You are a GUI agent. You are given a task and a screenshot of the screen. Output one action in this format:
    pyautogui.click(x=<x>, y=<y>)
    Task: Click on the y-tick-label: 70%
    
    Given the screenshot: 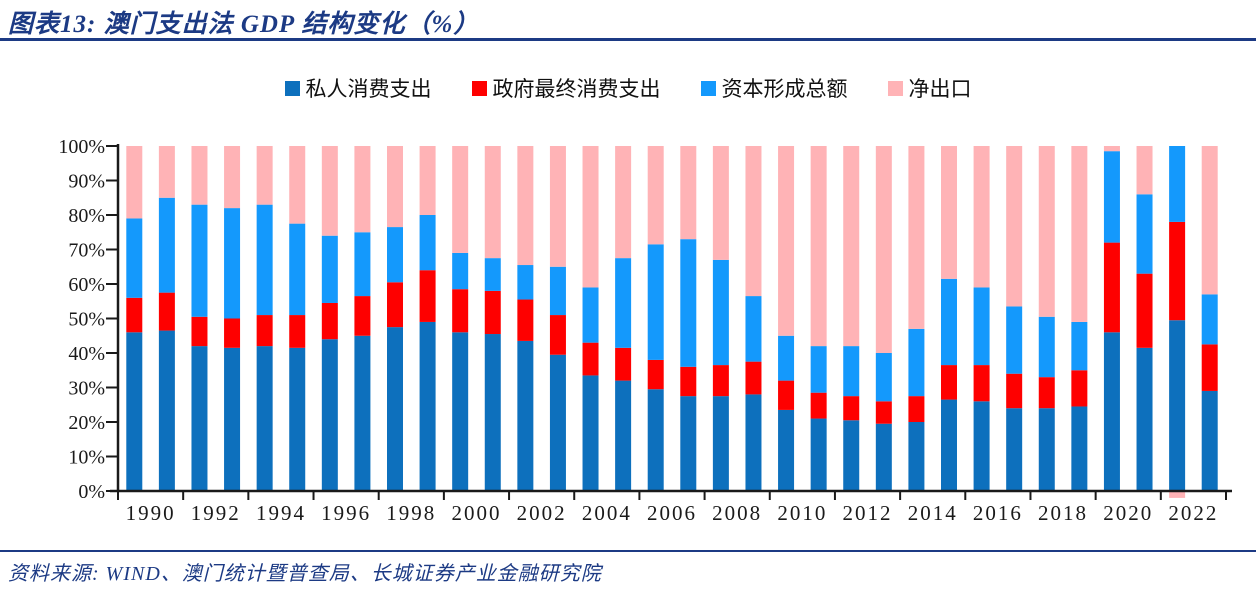 What is the action you would take?
    pyautogui.click(x=86, y=251)
    